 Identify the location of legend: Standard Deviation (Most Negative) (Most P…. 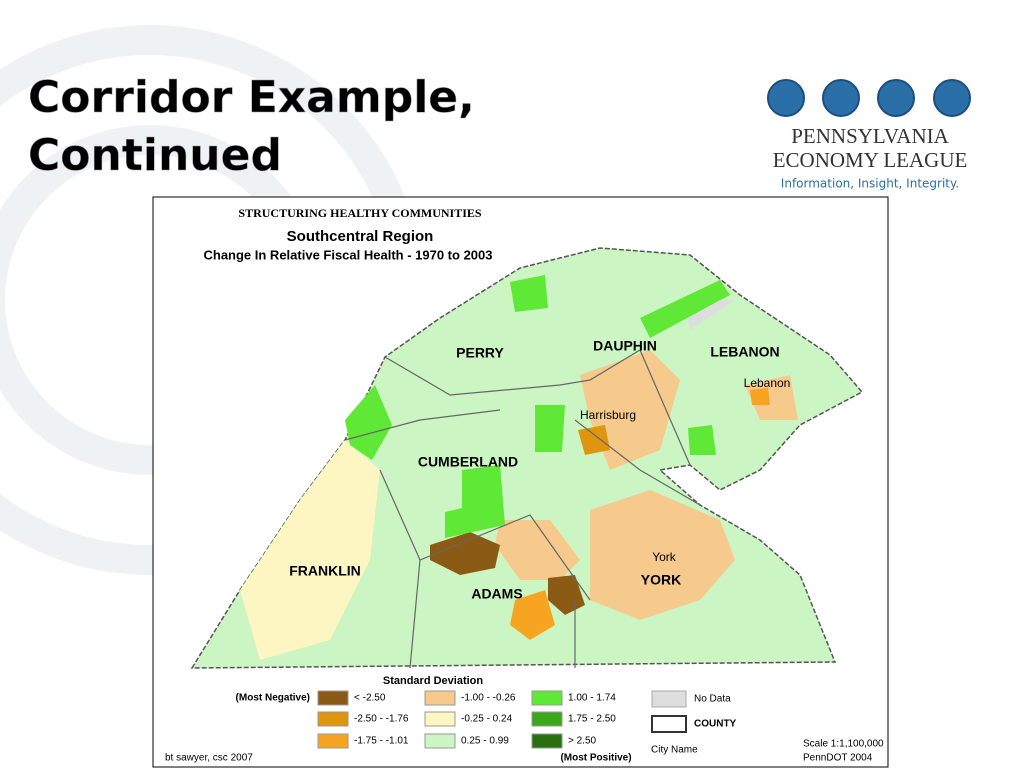
(524, 719).